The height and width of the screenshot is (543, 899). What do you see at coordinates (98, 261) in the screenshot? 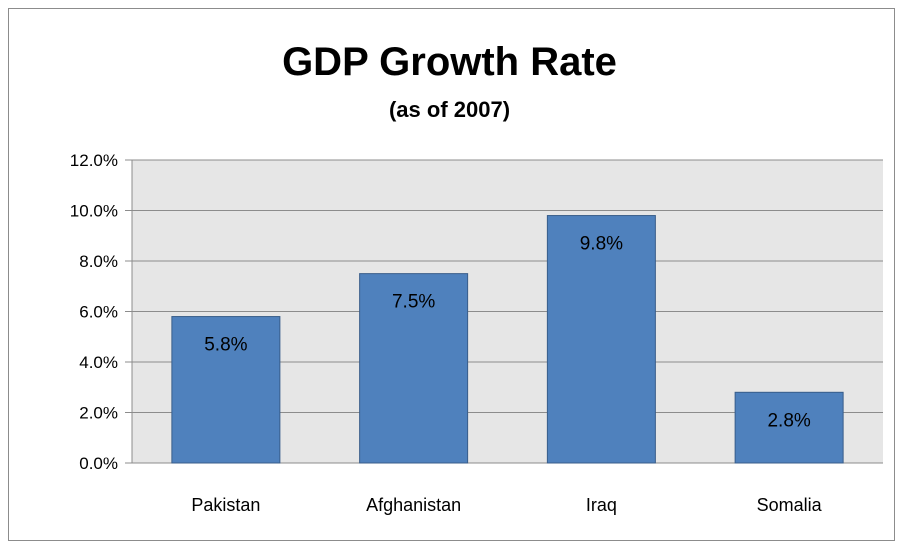
I see `y-tick-label: 8.0%` at bounding box center [98, 261].